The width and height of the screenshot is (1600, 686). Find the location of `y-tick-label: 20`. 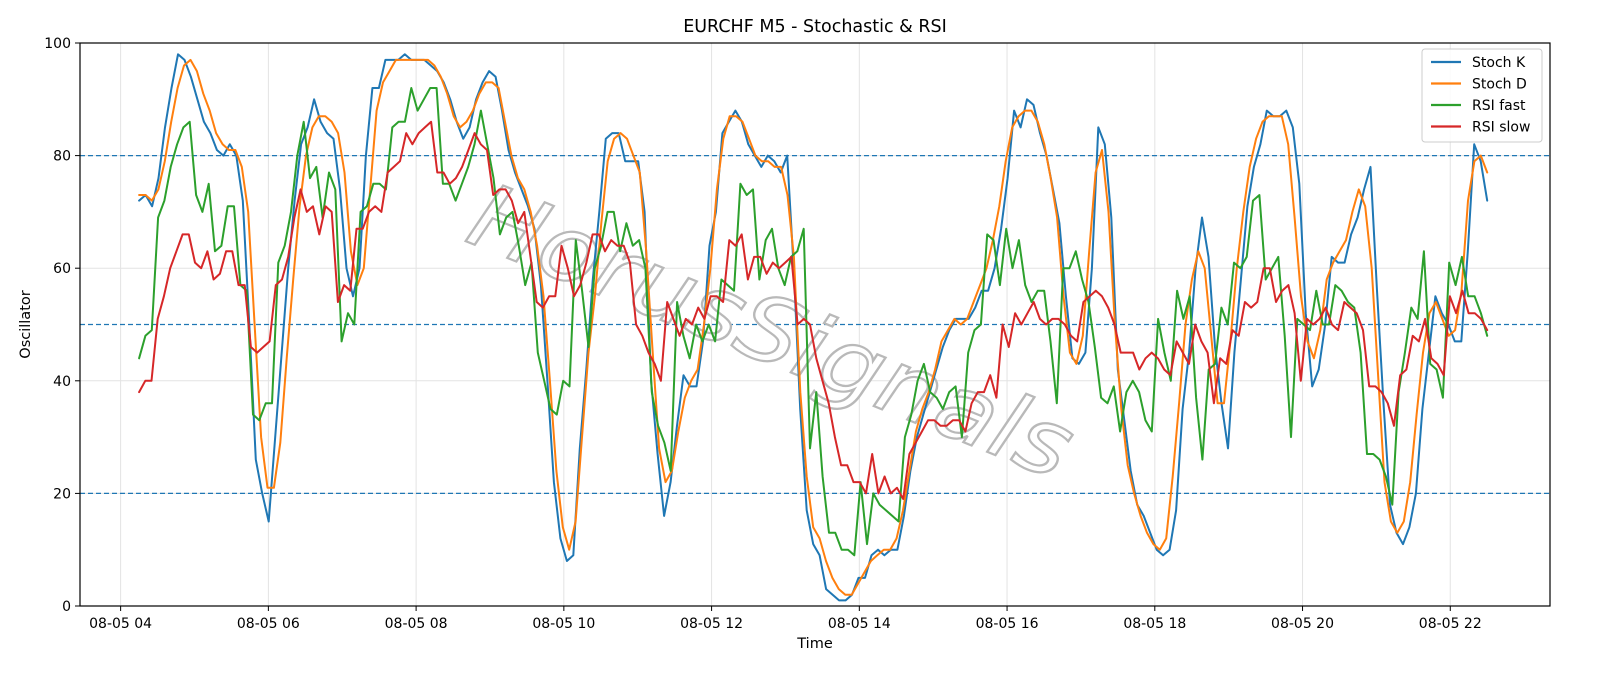

y-tick-label: 20 is located at coordinates (62, 494).